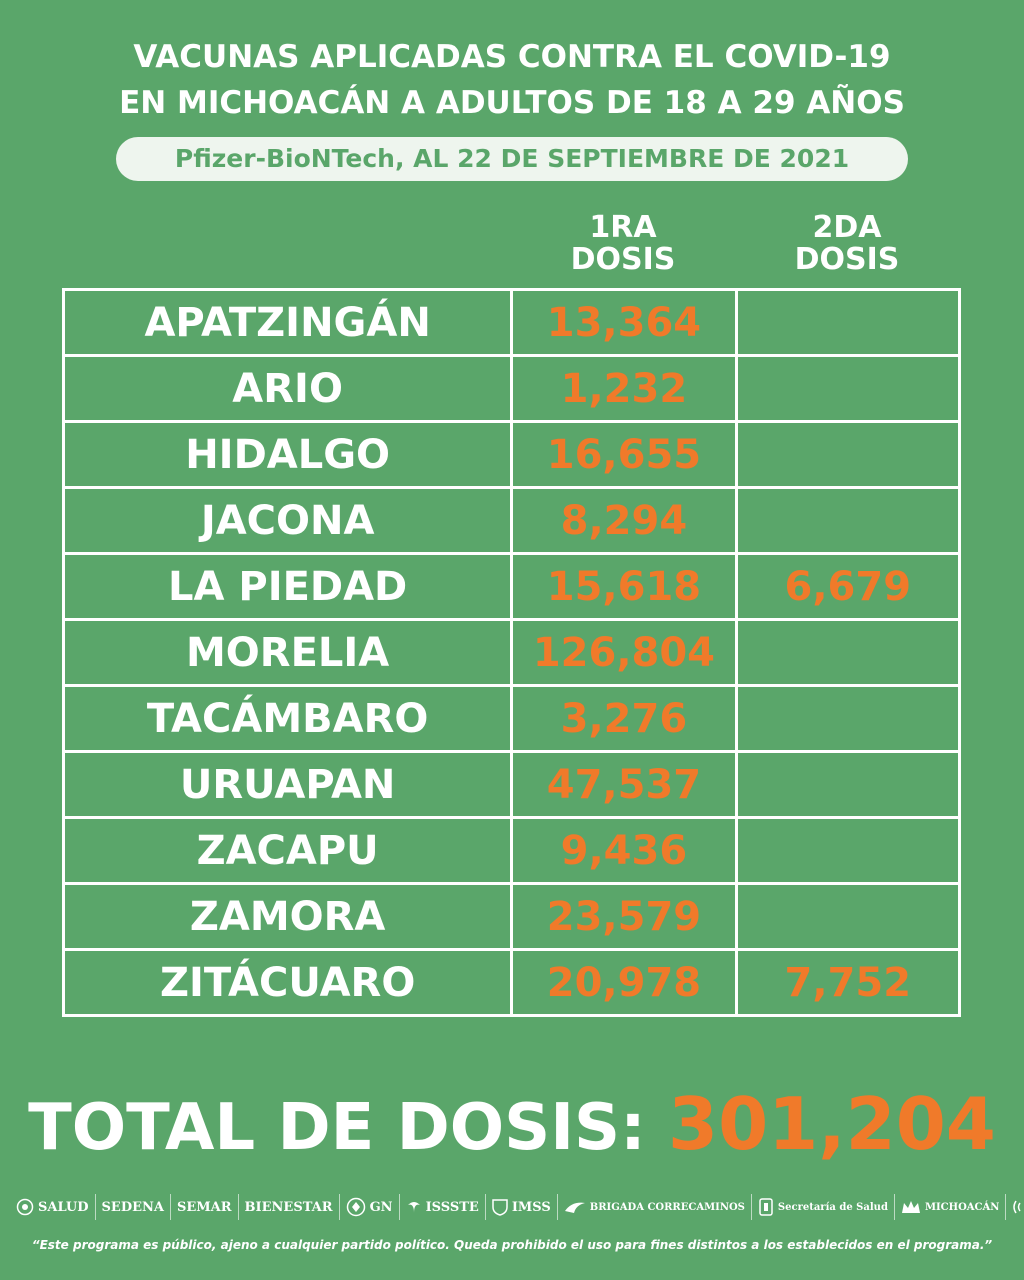 Image resolution: width=1024 pixels, height=1280 pixels. What do you see at coordinates (624, 916) in the screenshot?
I see `first-dose-cell: 23,579` at bounding box center [624, 916].